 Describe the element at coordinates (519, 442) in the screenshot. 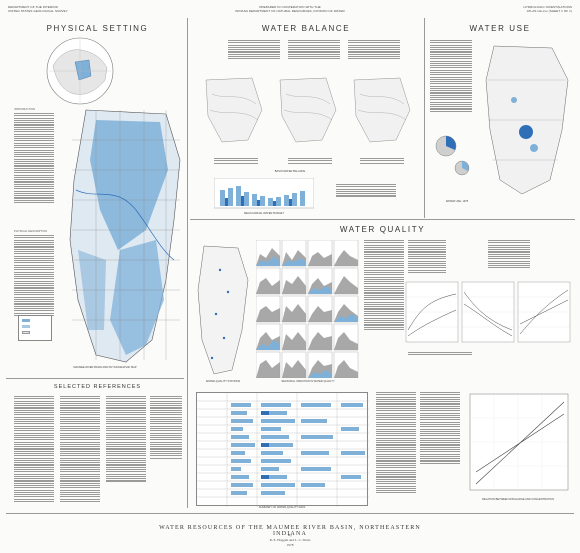

I see `discharge-concentration-plot` at that location.